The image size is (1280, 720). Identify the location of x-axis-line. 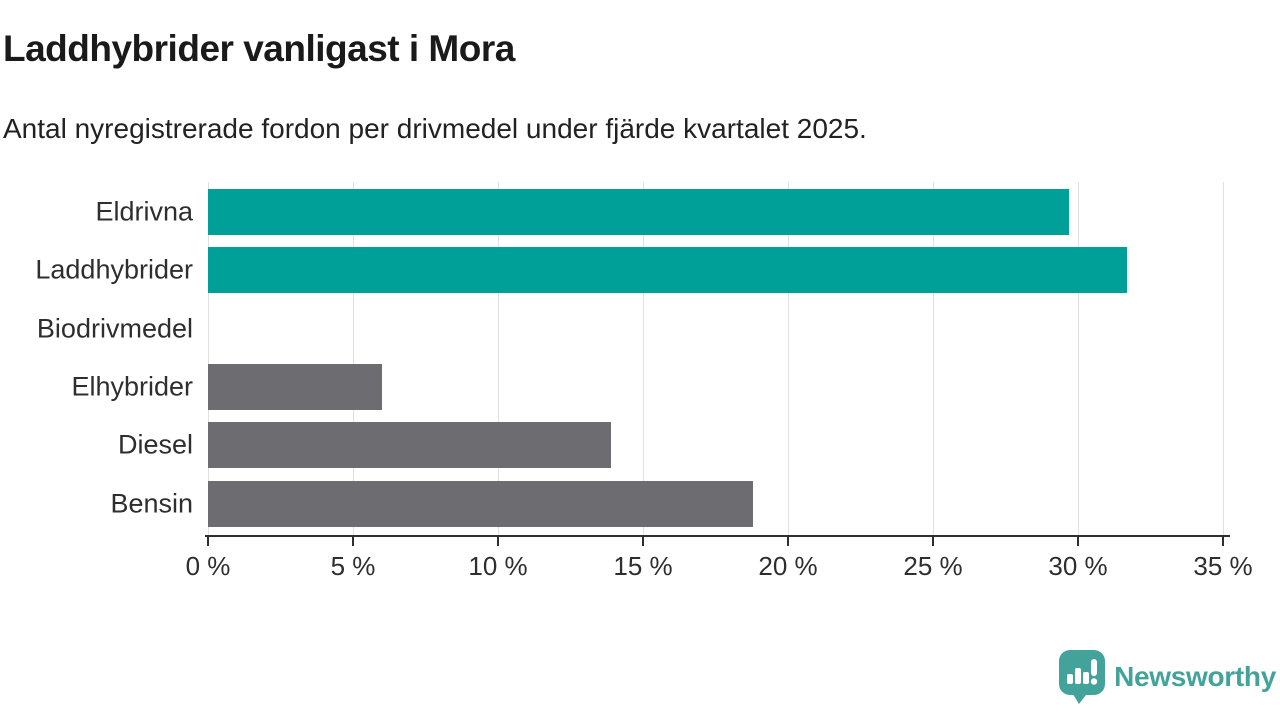
(717, 536).